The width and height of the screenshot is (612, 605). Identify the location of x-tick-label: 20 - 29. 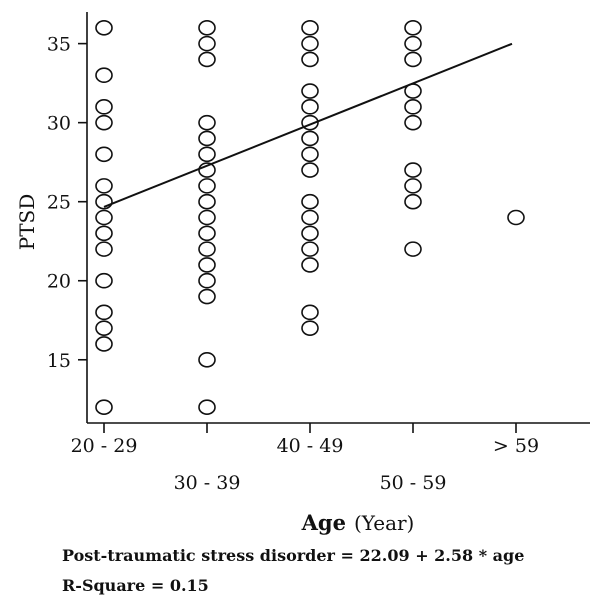
(104, 446).